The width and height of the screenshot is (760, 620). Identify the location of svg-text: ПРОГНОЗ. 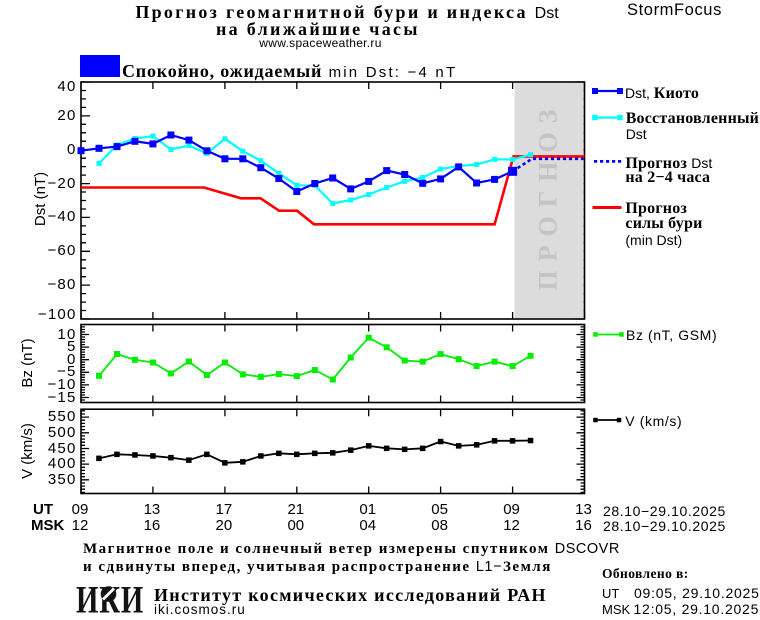
(548, 196).